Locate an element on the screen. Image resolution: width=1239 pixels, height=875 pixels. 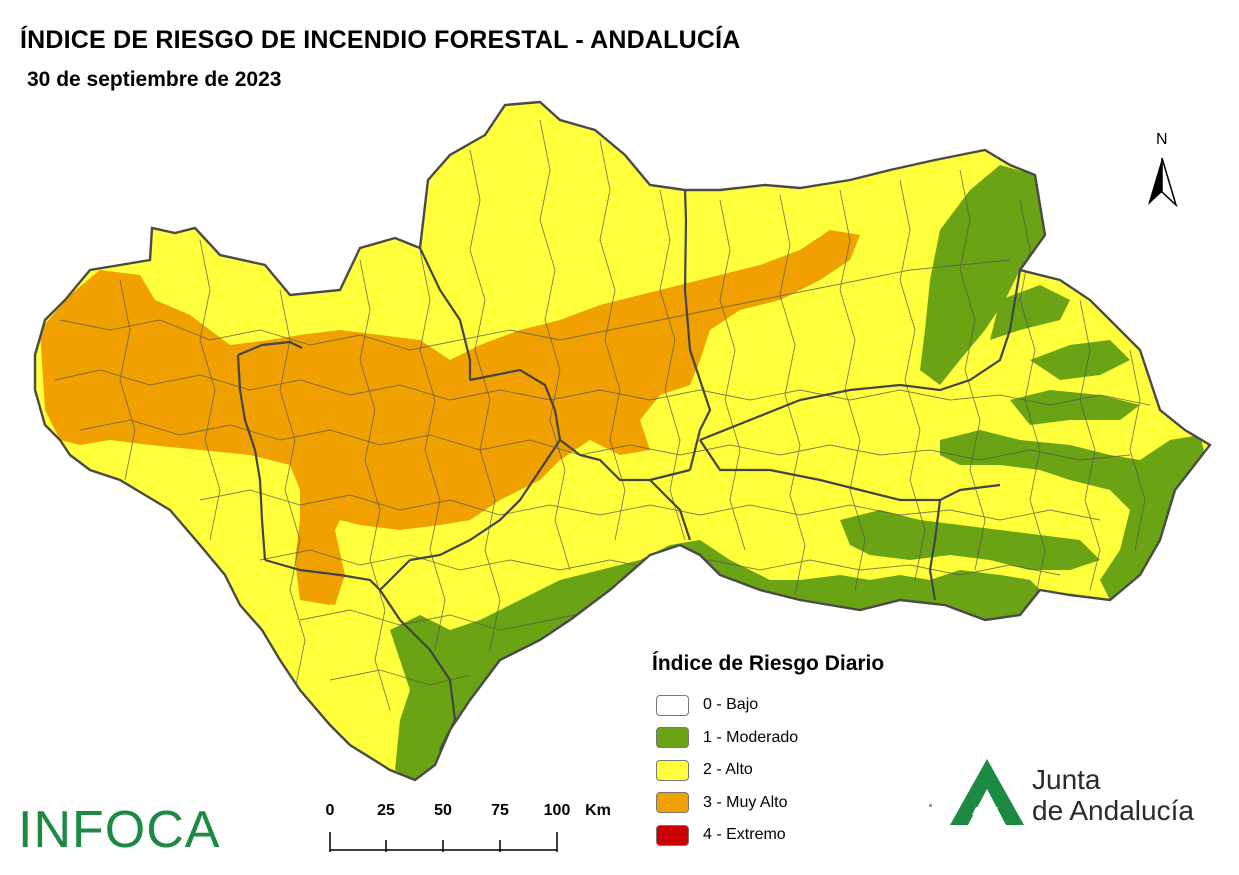
junta-line-2: de Andalucía is located at coordinates (1113, 810).